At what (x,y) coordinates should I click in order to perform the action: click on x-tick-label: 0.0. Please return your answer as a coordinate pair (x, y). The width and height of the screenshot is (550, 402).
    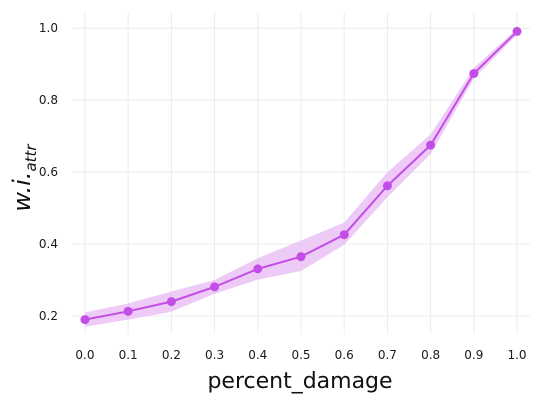
    Looking at the image, I should click on (84, 355).